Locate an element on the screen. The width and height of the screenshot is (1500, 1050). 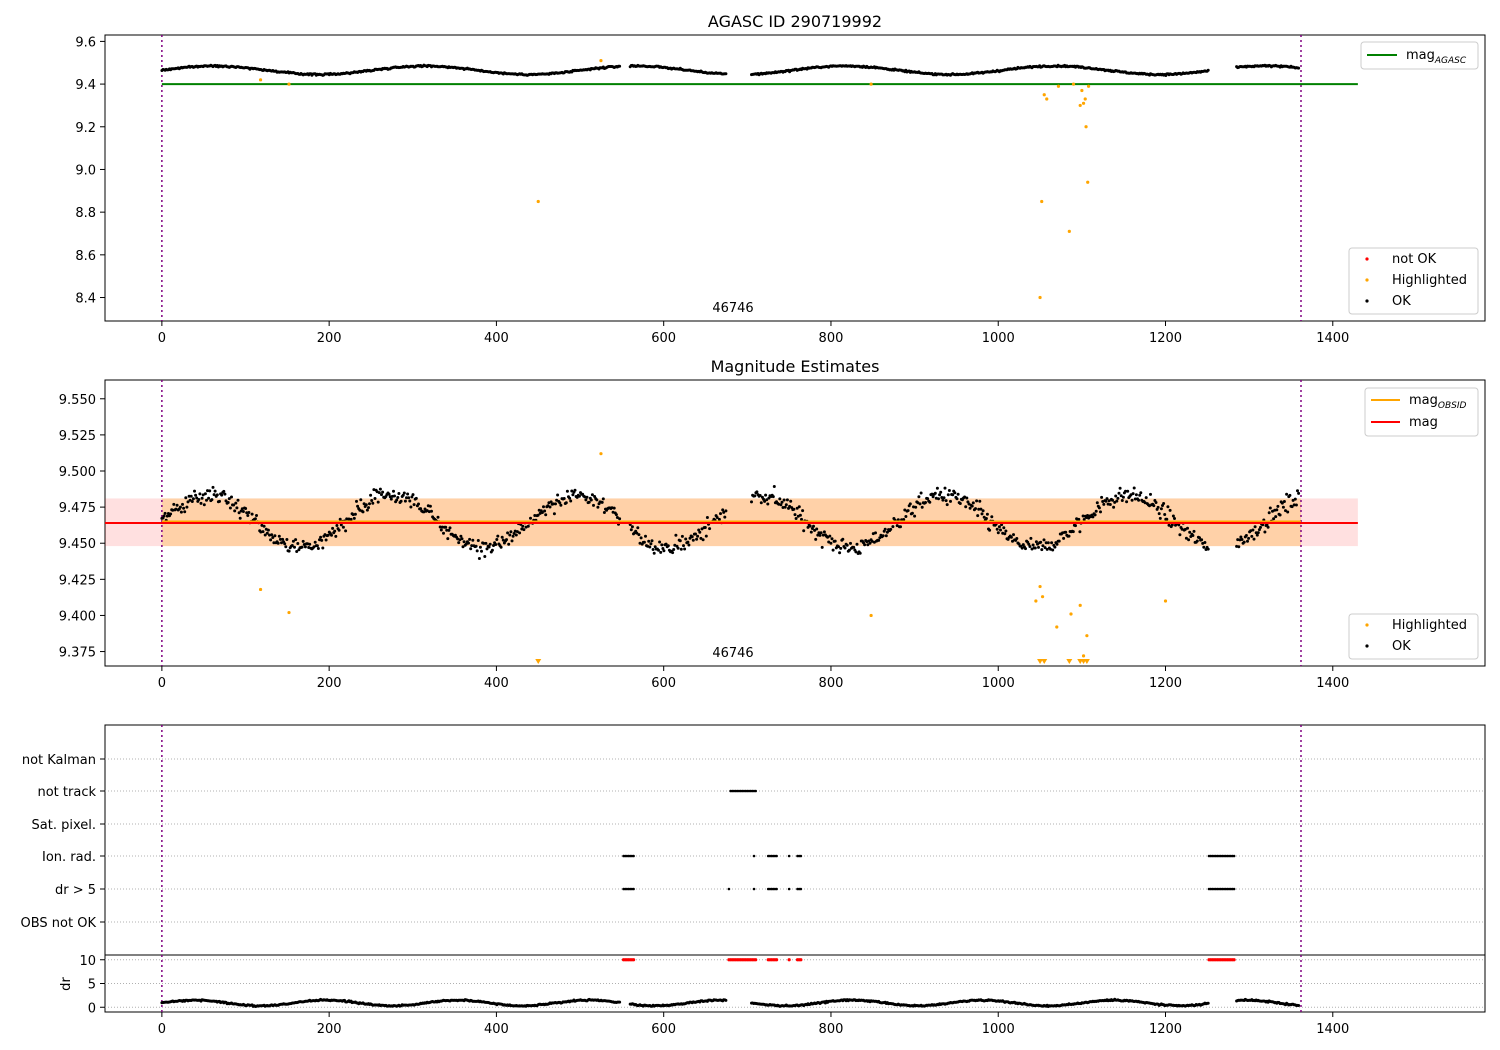
x-tick-label: 800 is located at coordinates (831, 683).